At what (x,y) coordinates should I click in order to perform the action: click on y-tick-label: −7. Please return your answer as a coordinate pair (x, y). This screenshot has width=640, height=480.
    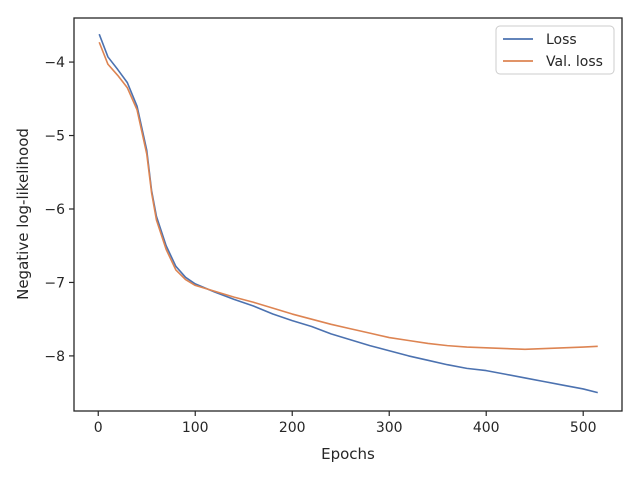
    Looking at the image, I should click on (54, 283).